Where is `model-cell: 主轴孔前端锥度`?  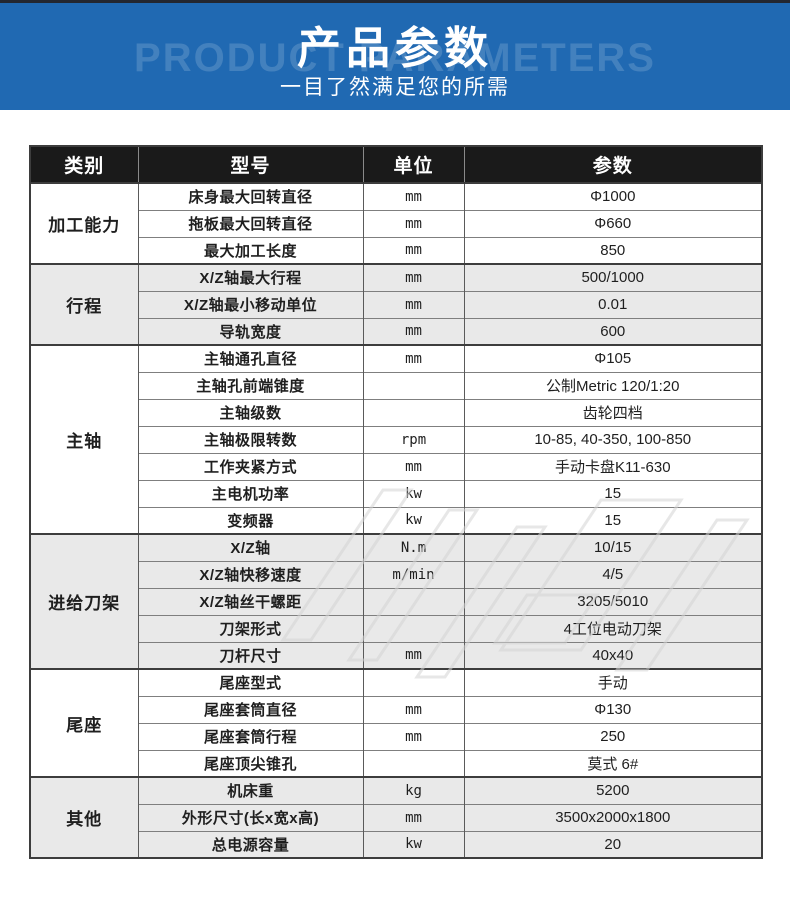
model-cell: 主轴孔前端锥度 is located at coordinates (250, 385).